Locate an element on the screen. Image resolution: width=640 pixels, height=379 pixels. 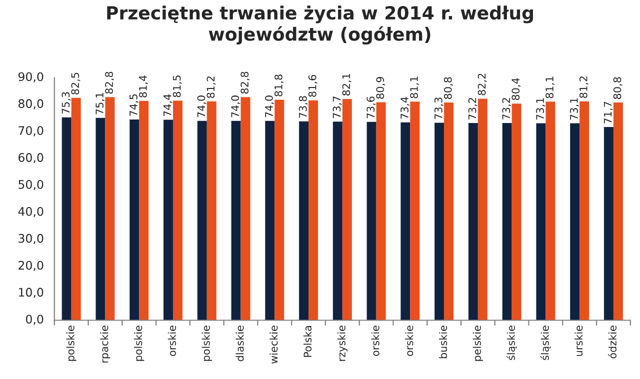
y-tick-label: 50,0 is located at coordinates (31, 185).